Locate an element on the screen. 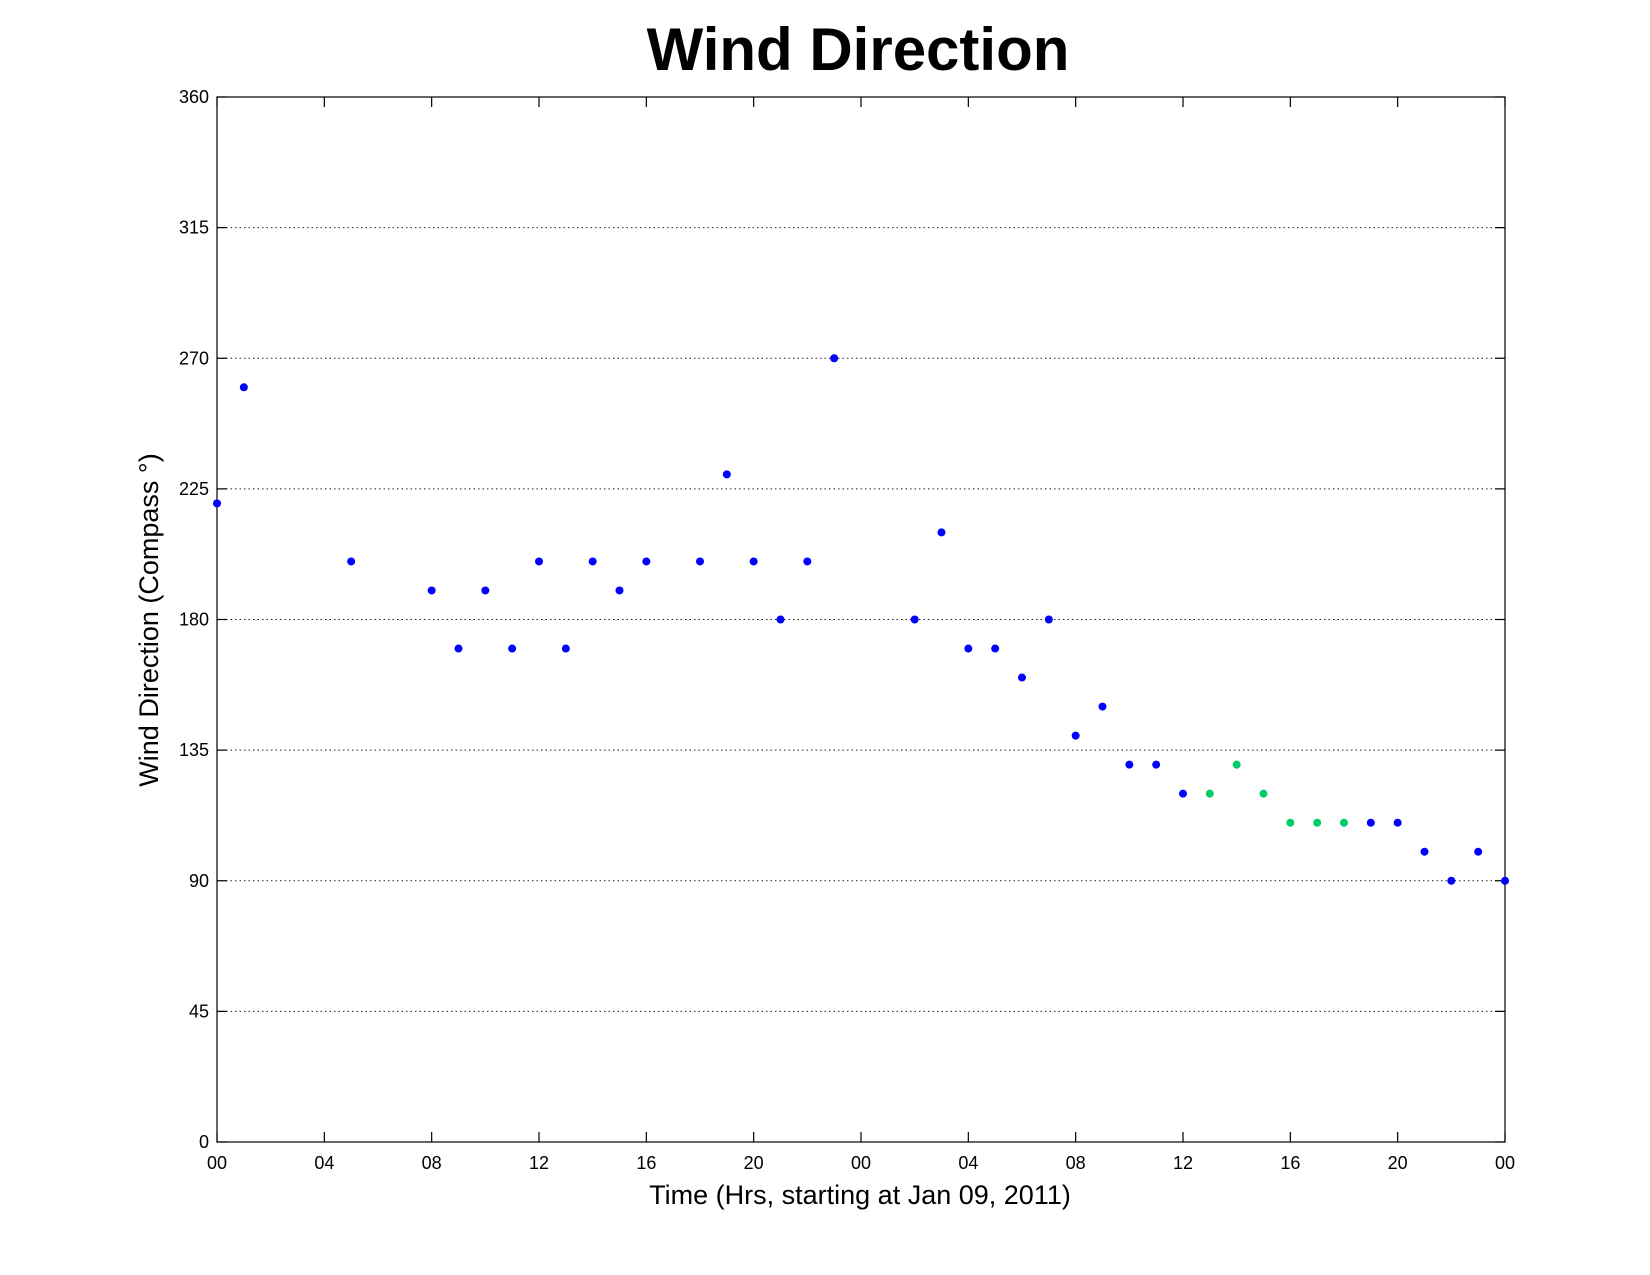  y-tick-label: 270 is located at coordinates (194, 358).